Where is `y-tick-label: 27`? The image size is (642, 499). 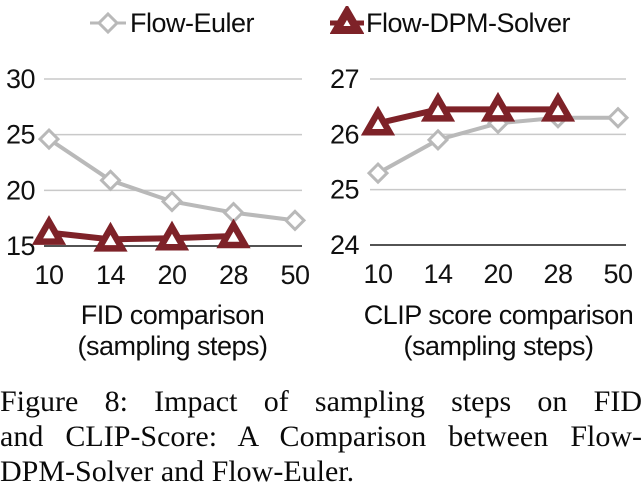 y-tick-label: 27 is located at coordinates (344, 79).